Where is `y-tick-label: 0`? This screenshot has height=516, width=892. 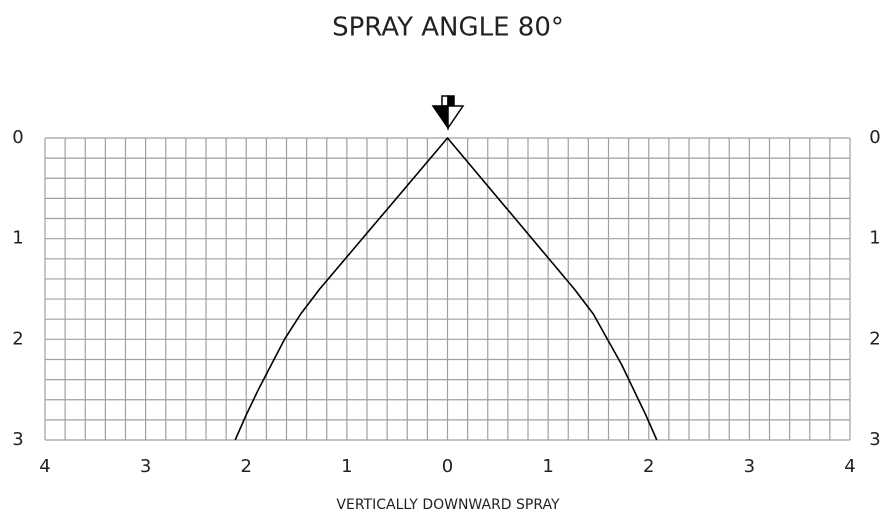 y-tick-label: 0 is located at coordinates (17, 137).